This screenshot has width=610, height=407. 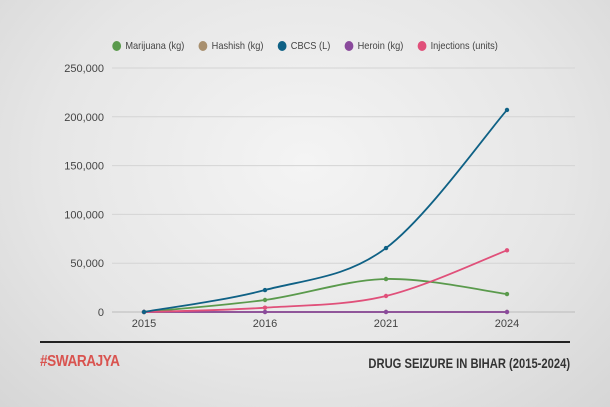 I want to click on x-tick-label: 2015, so click(x=144, y=324).